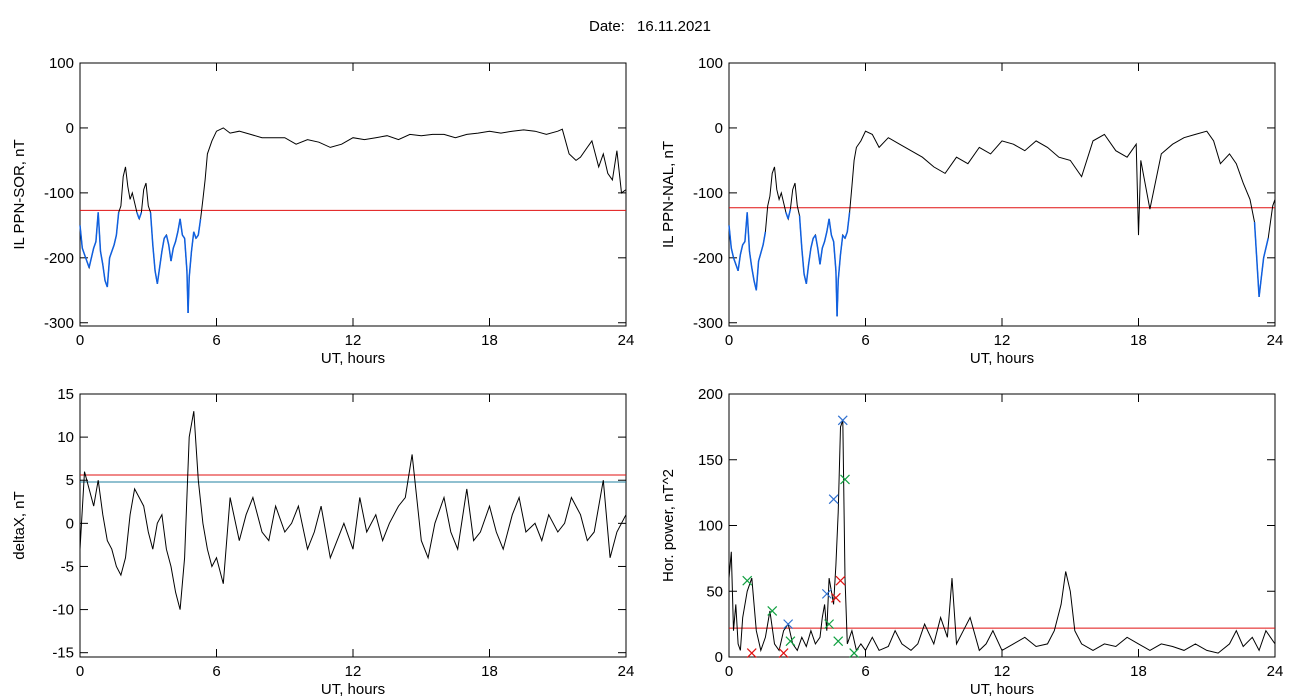 Image resolution: width=1300 pixels, height=700 pixels. What do you see at coordinates (353, 340) in the screenshot?
I see `x-tick-label: 12` at bounding box center [353, 340].